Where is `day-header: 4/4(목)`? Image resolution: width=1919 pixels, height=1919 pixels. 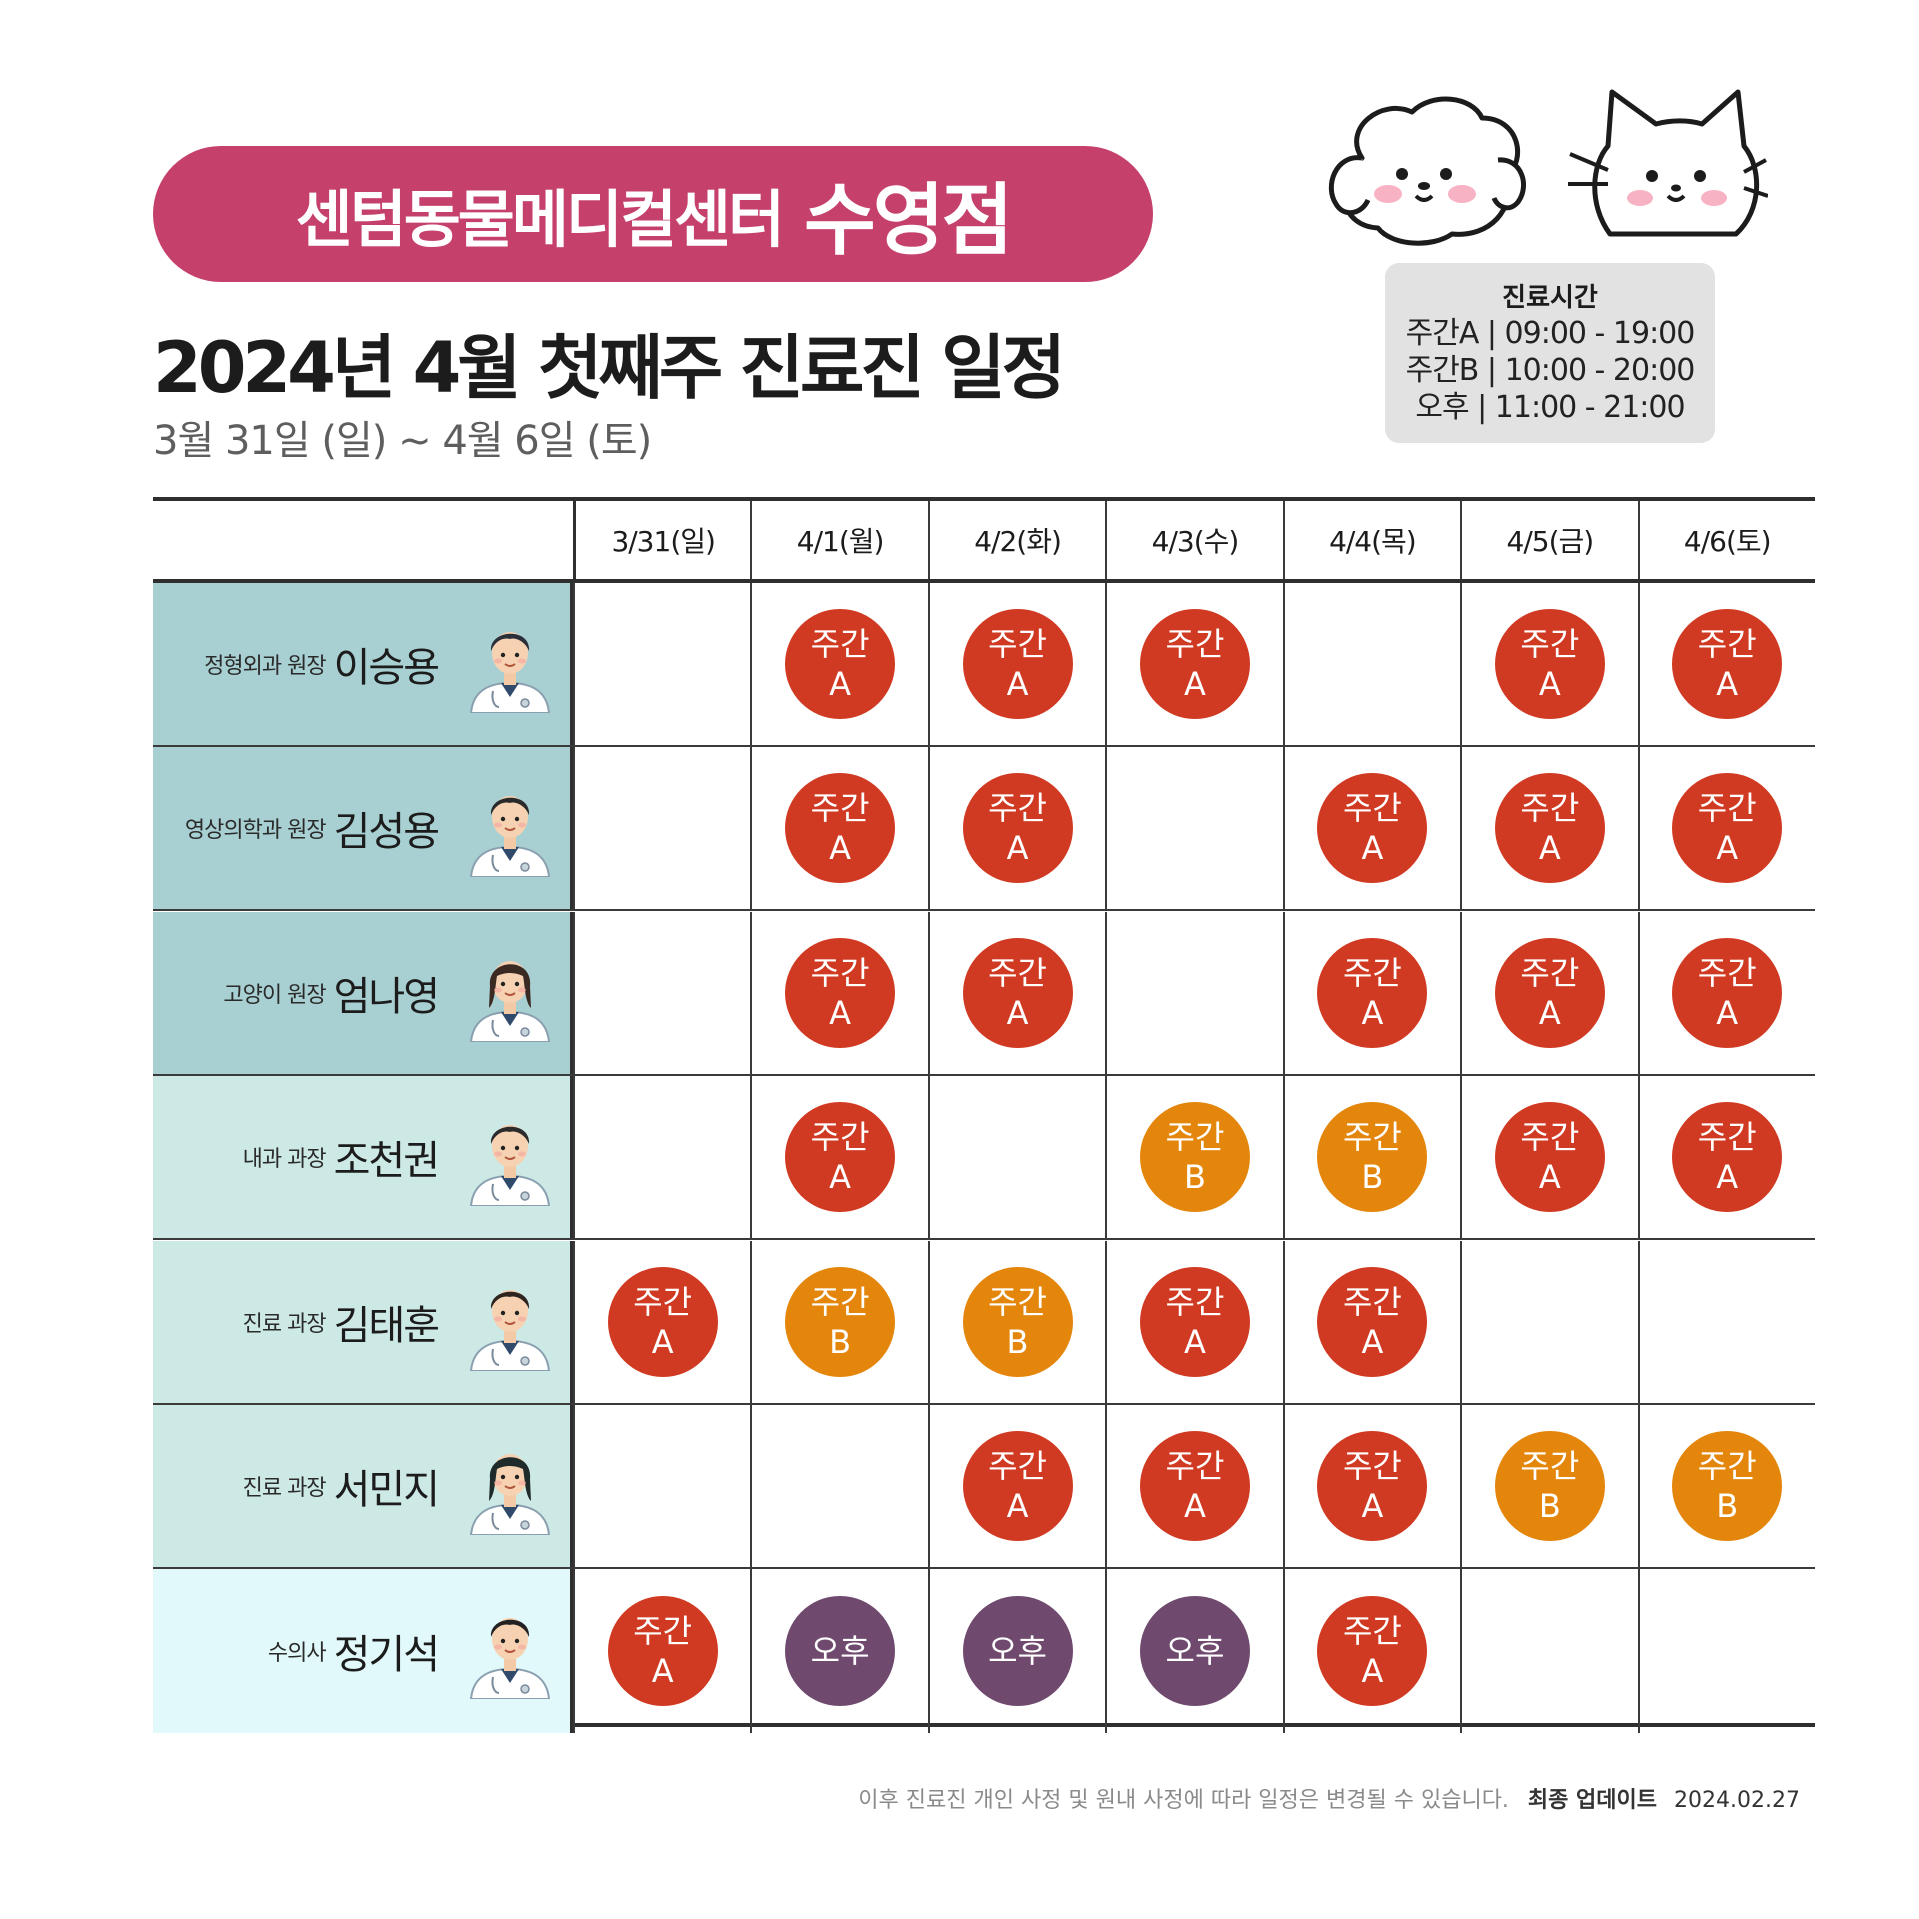 day-header: 4/4(목) is located at coordinates (1371, 540).